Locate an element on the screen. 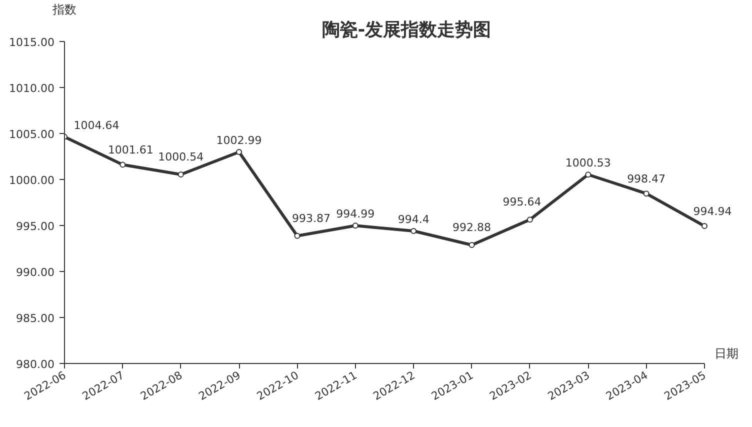 The height and width of the screenshot is (427, 752). y-tick-label: 1015.00 is located at coordinates (32, 42).